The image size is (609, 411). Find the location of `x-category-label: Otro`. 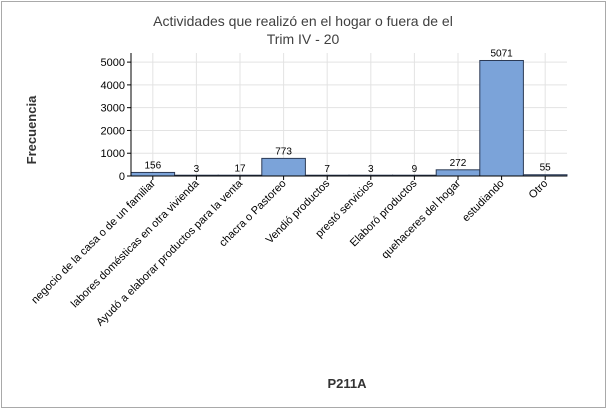

x-category-label: Otro is located at coordinates (539, 190).